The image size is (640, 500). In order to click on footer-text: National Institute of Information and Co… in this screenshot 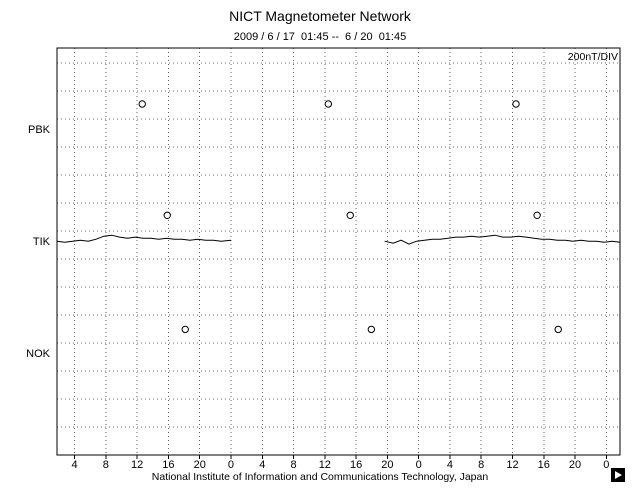, I will do `click(320, 477)`.